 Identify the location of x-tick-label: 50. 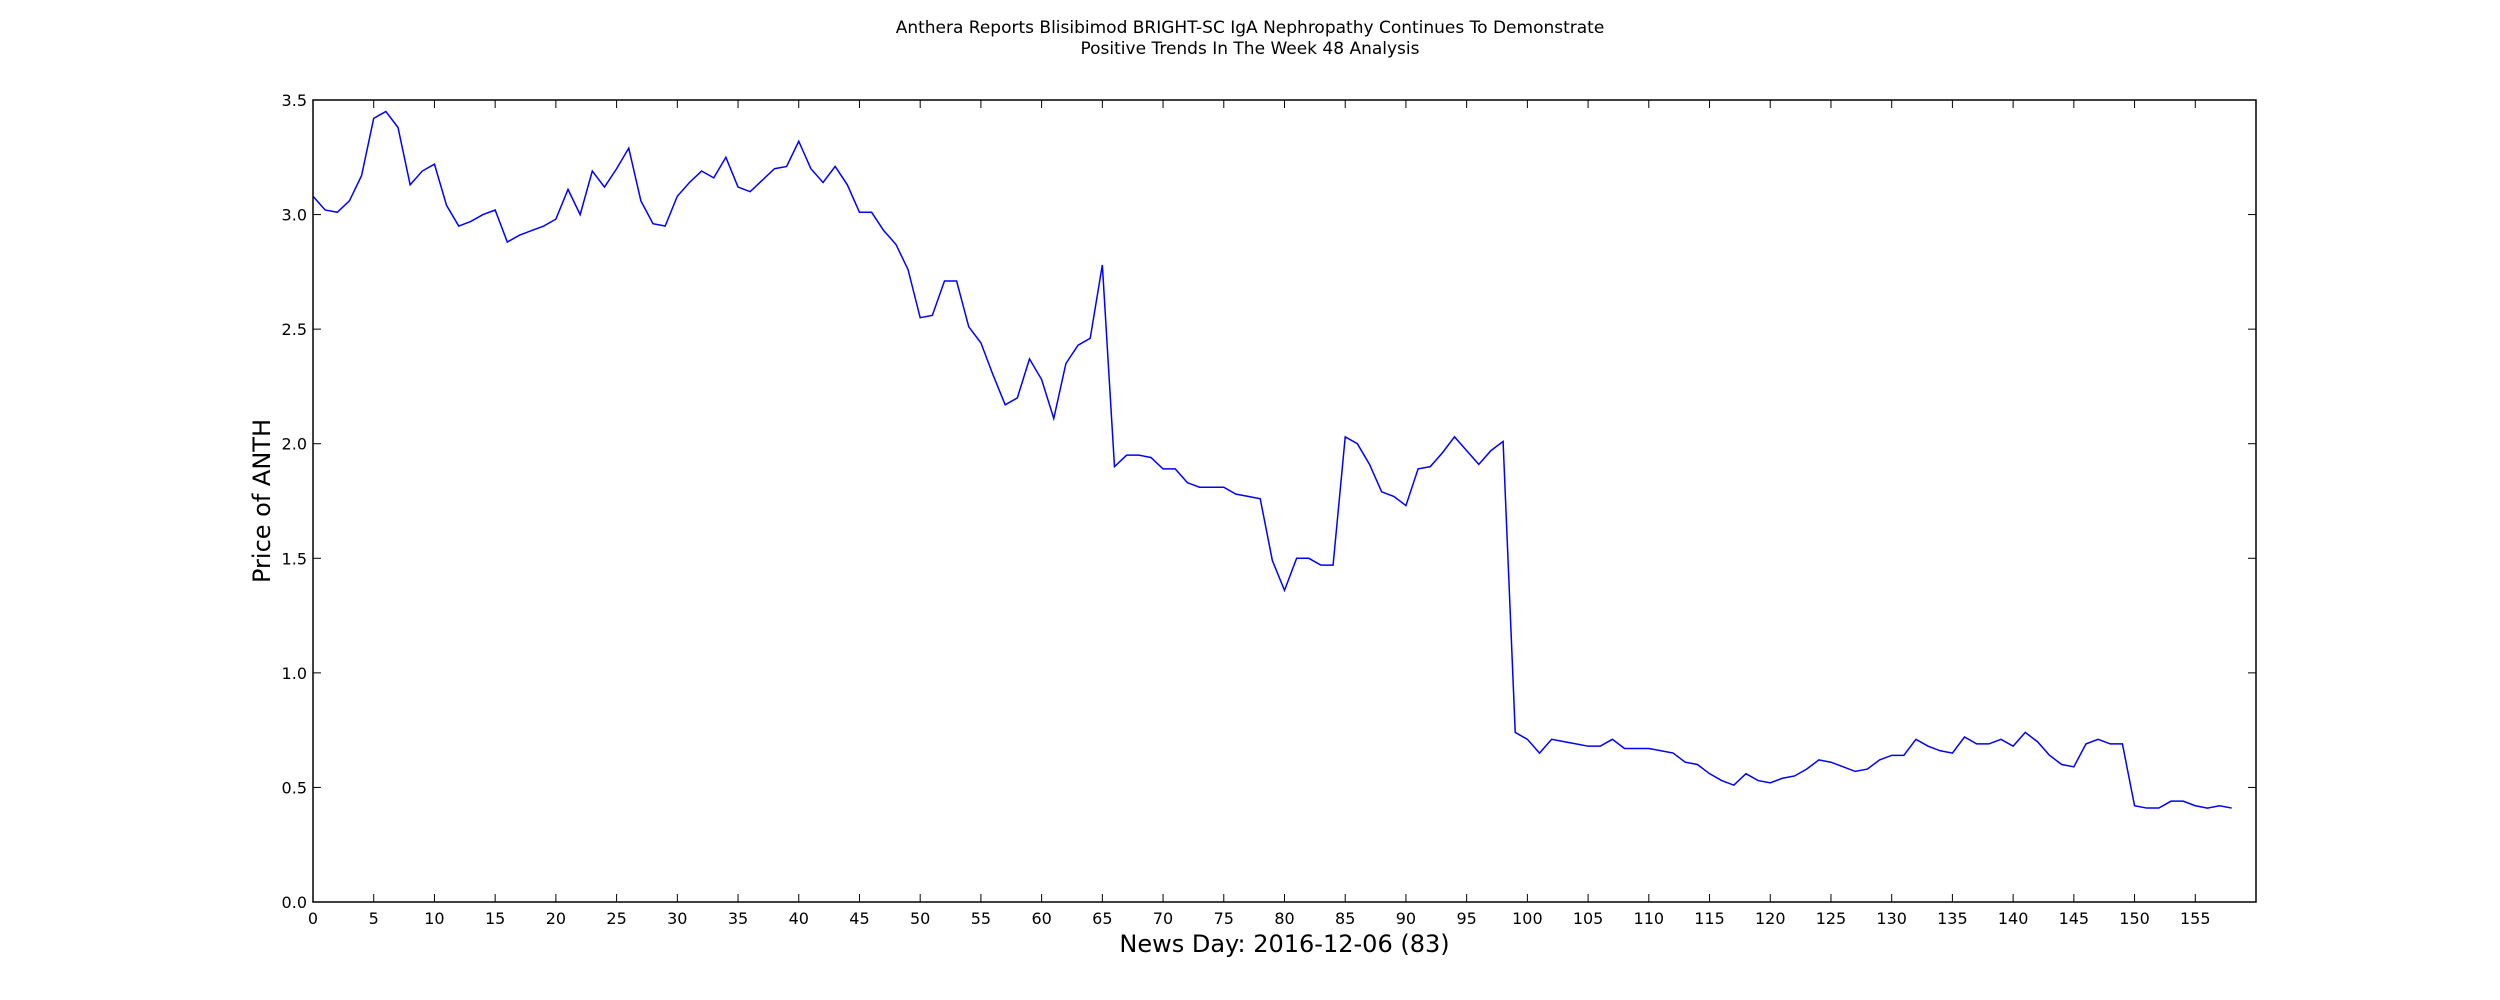
(920, 918).